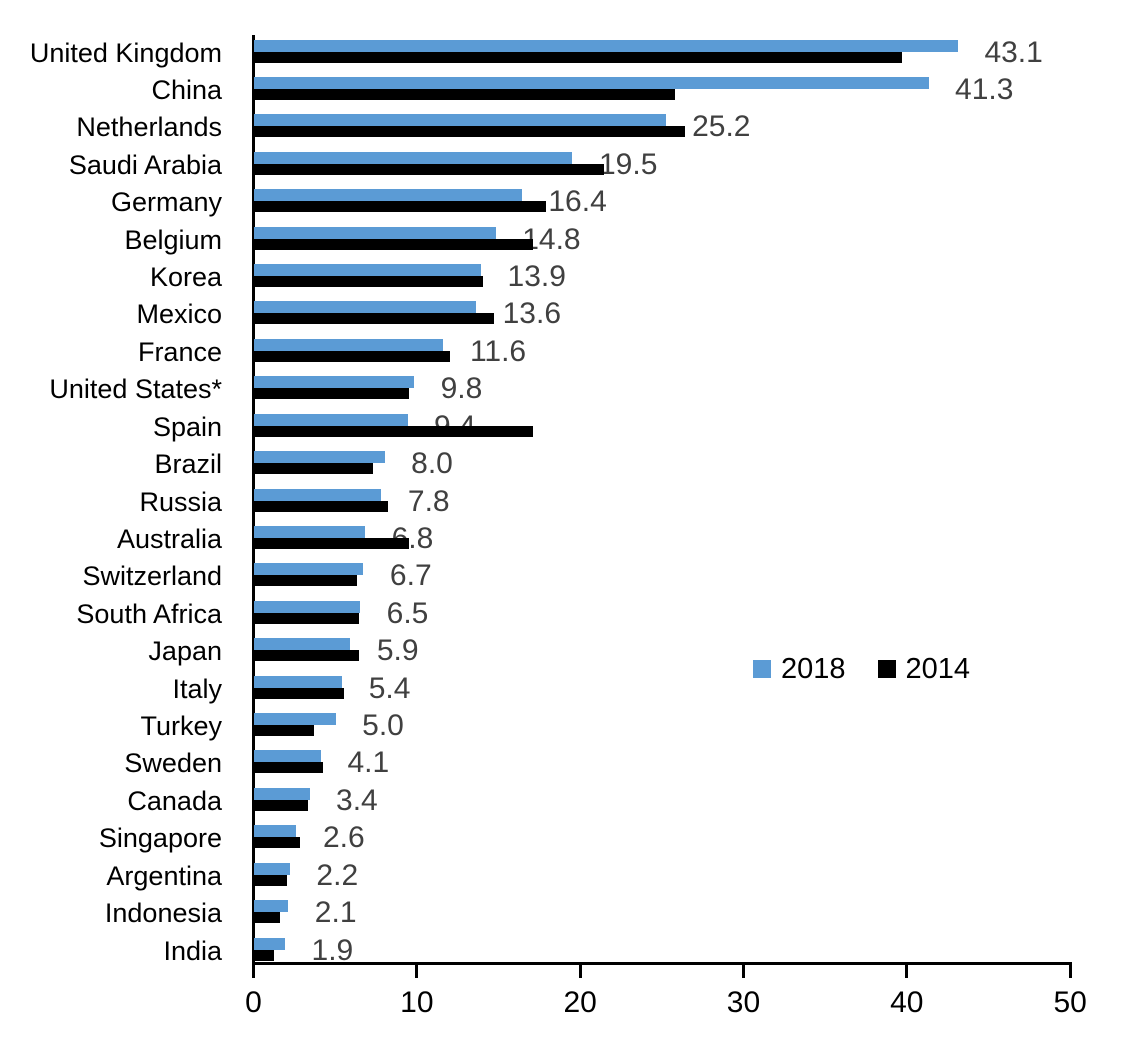  I want to click on chart-row: Netherlands 25.2, so click(561, 127).